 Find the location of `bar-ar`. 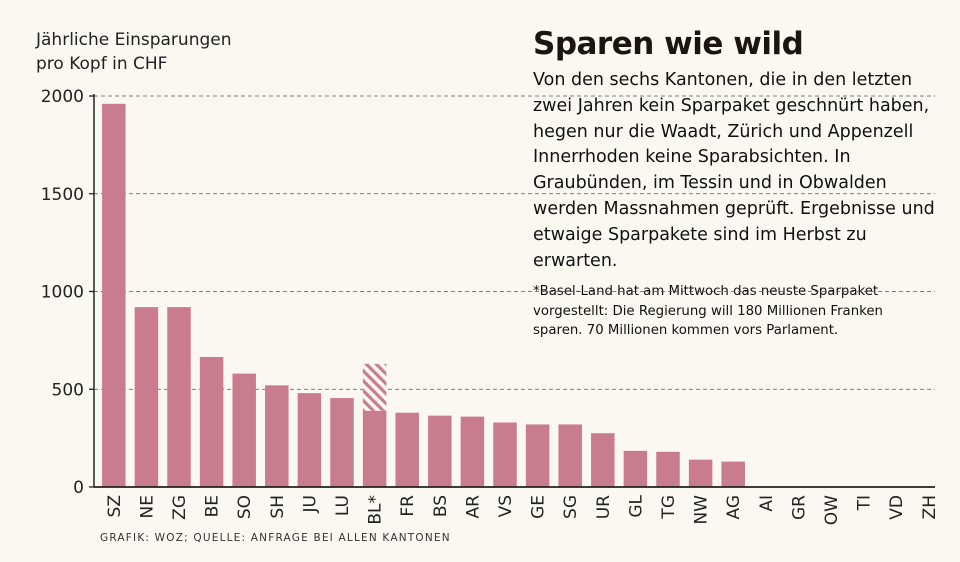

bar-ar is located at coordinates (472, 451).